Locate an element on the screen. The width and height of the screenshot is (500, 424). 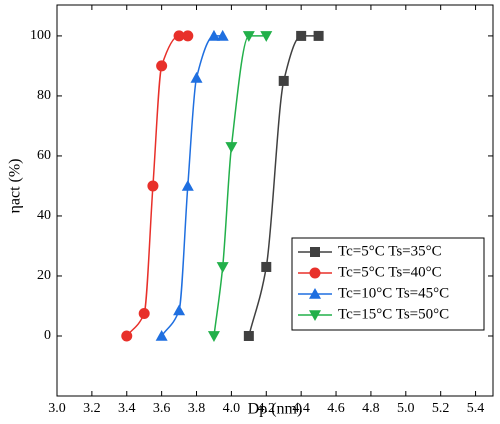
series-line is located at coordinates (240, 186).